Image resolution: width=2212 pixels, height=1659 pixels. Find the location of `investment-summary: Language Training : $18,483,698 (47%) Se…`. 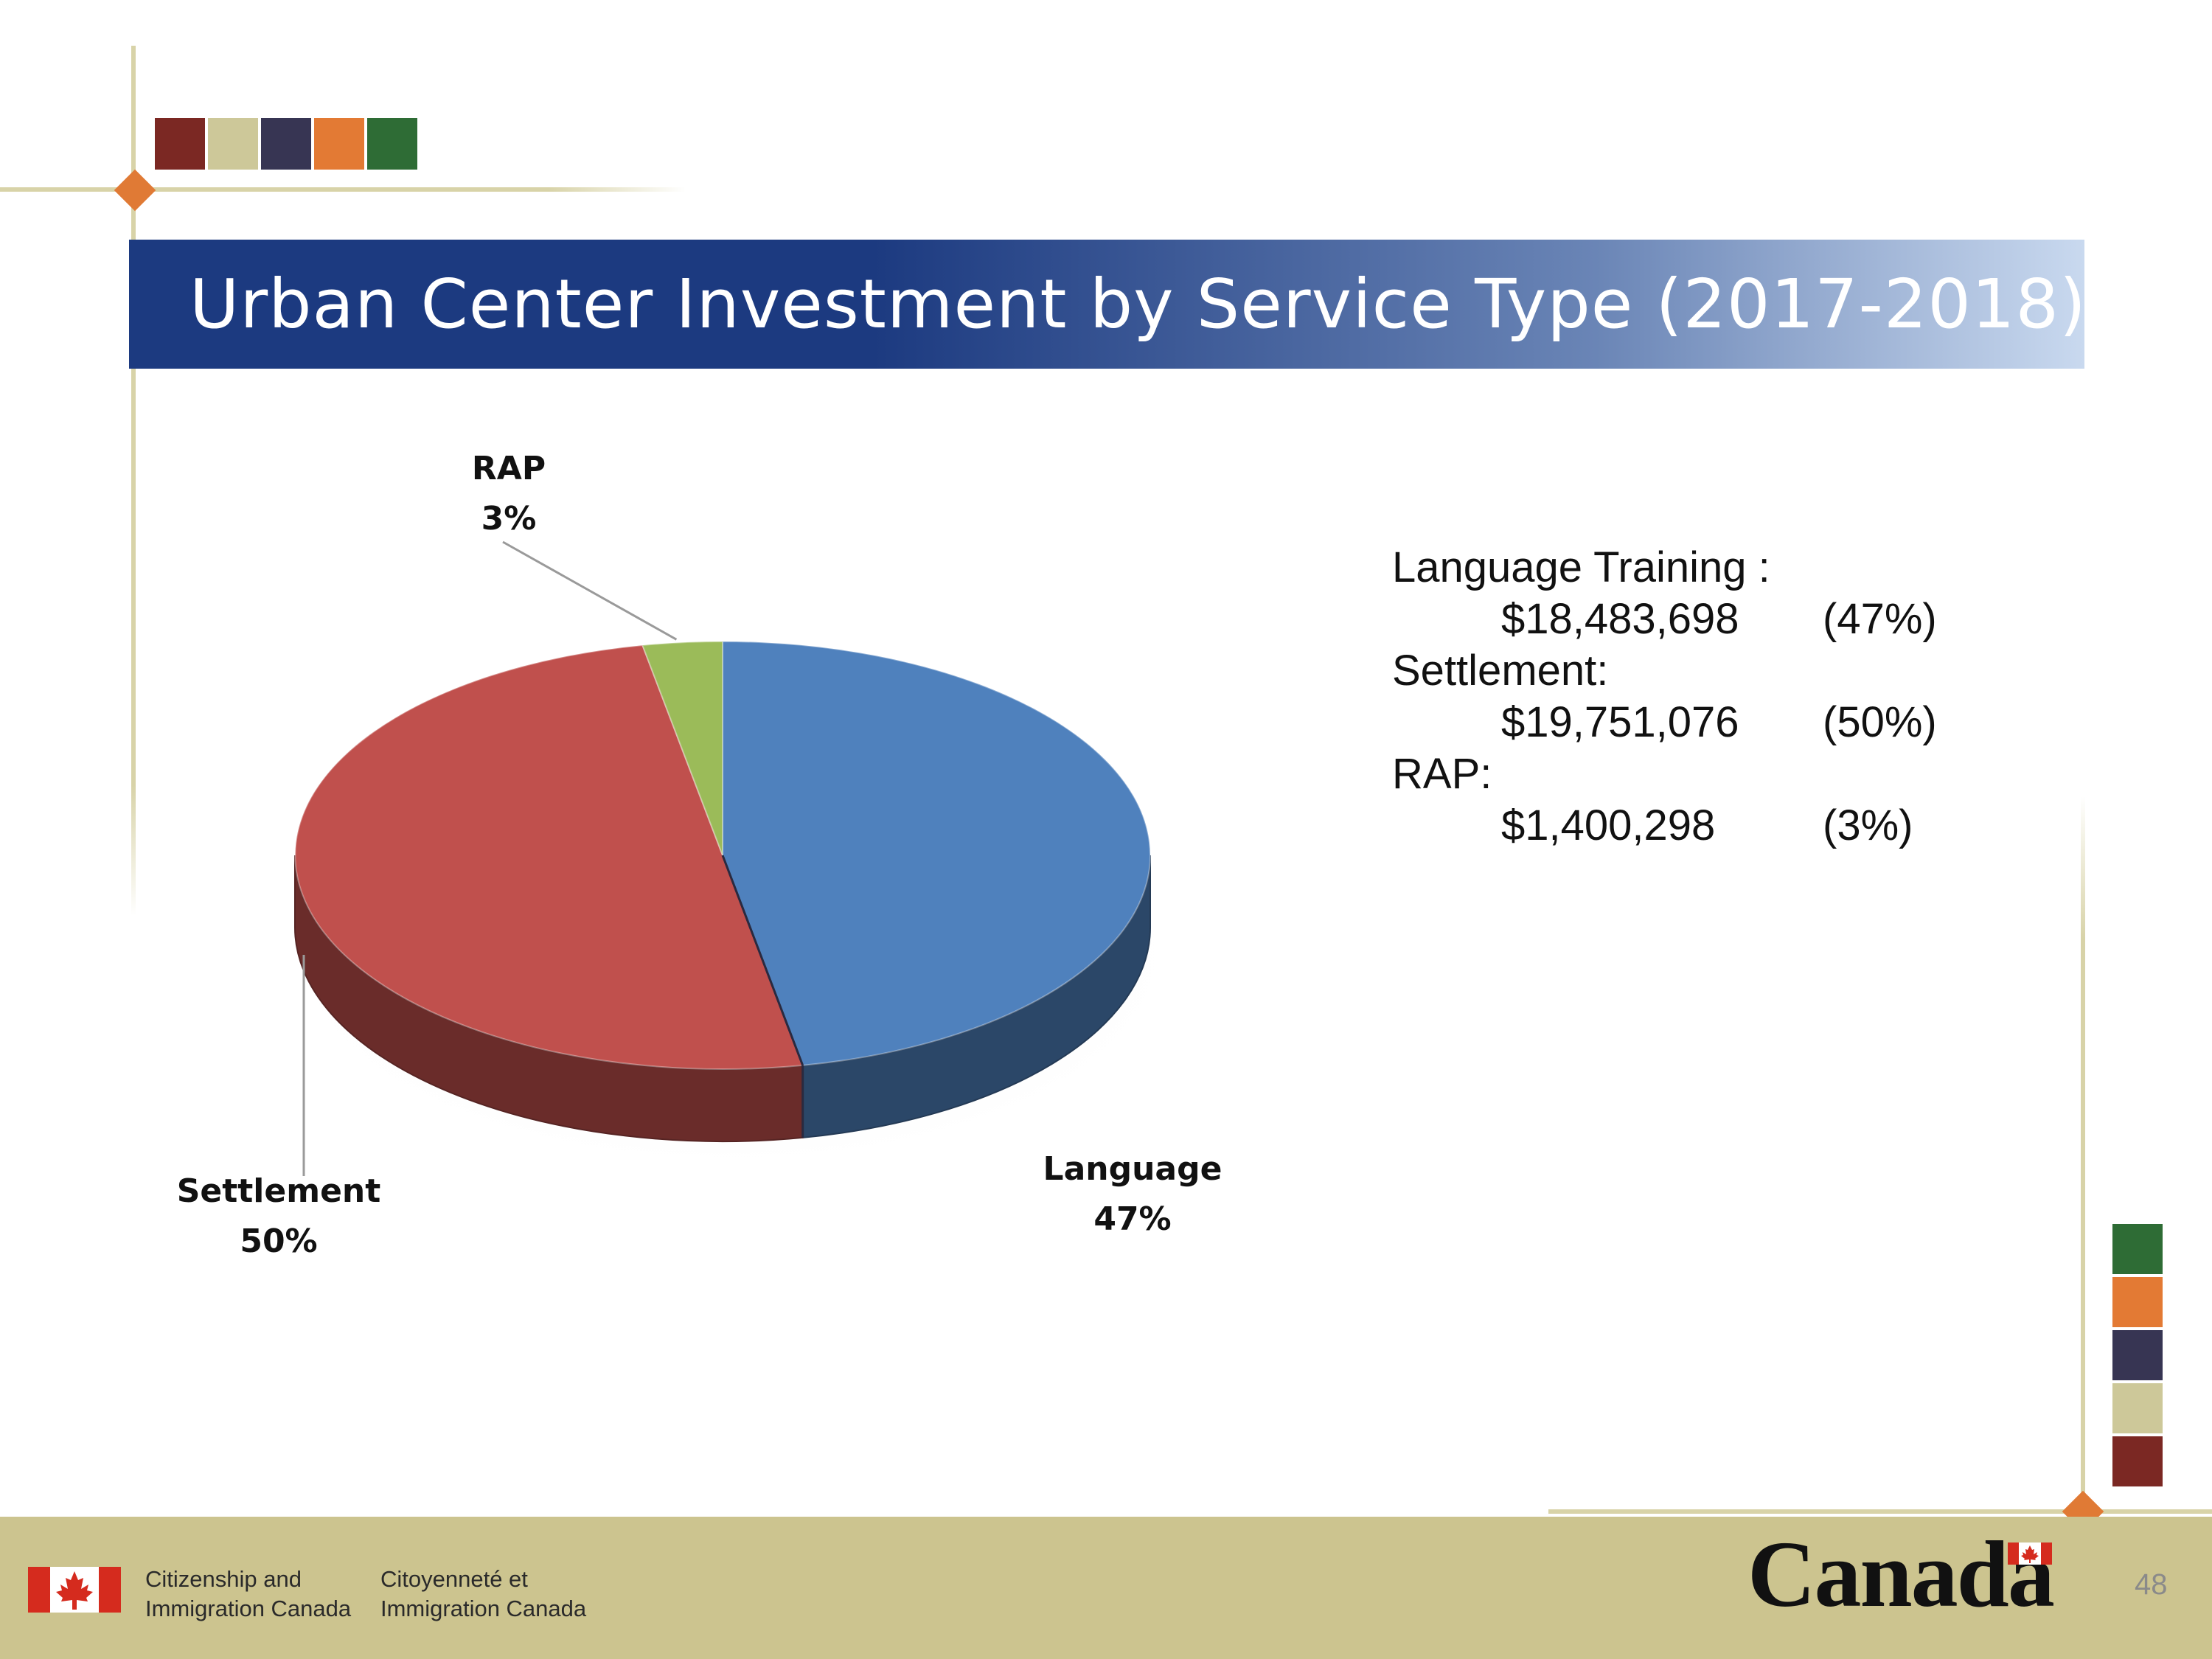

investment-summary: Language Training : $18,483,698 (47%) Se… is located at coordinates (1724, 697).